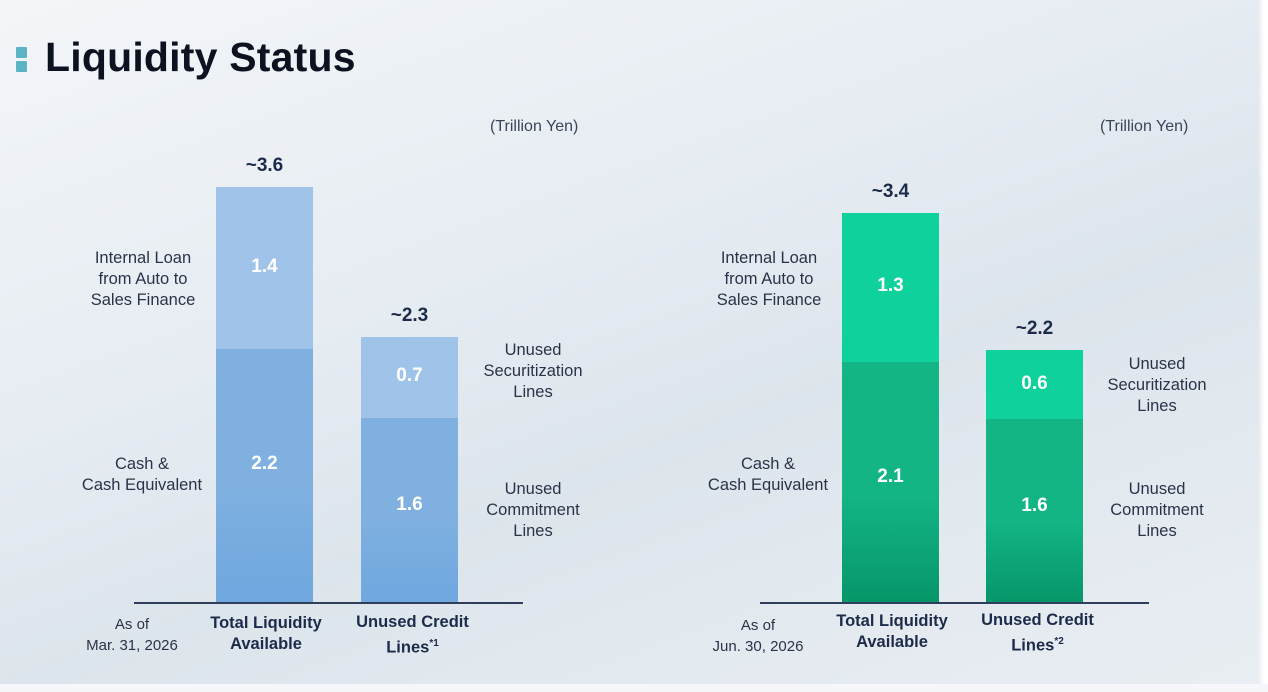  Describe the element at coordinates (890, 192) in the screenshot. I see `total-label: ~3.4` at that location.